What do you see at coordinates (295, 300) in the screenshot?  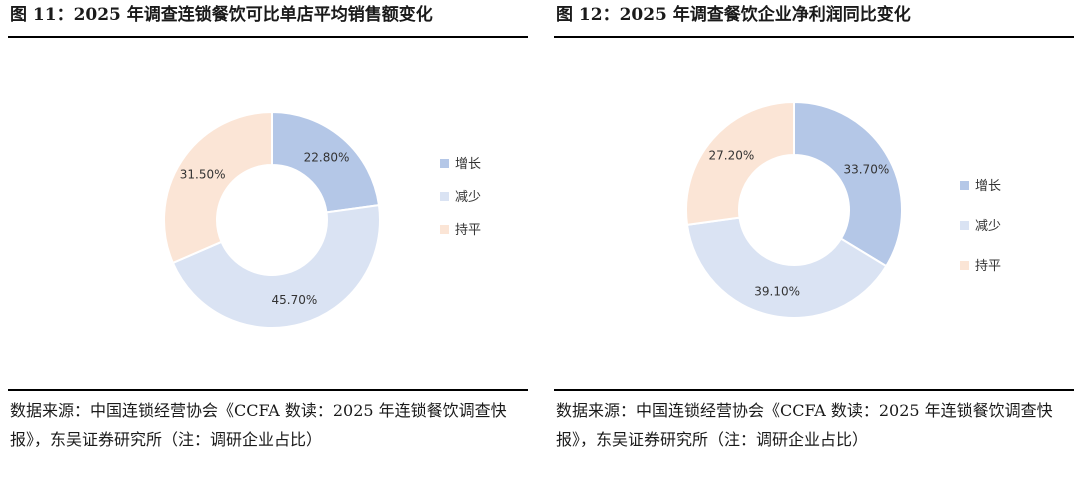 I see `slice-label-1: 45.70%` at bounding box center [295, 300].